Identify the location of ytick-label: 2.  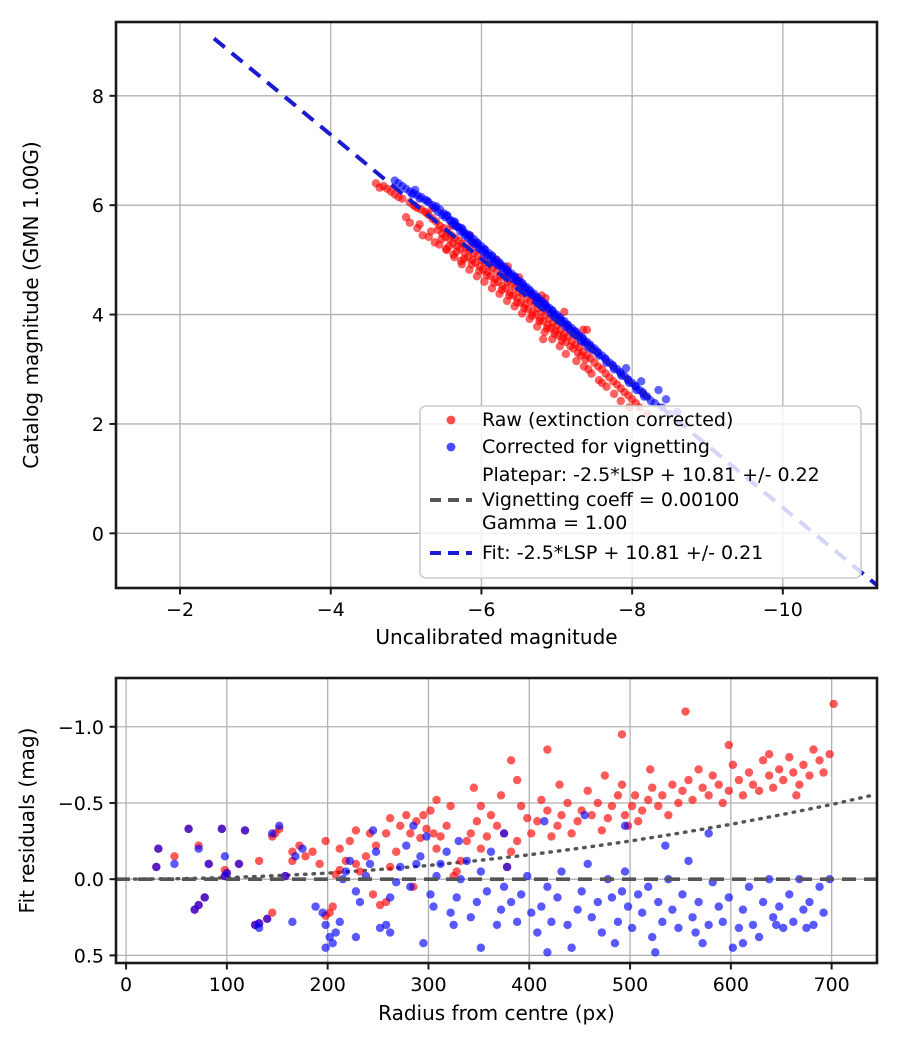
(98, 425).